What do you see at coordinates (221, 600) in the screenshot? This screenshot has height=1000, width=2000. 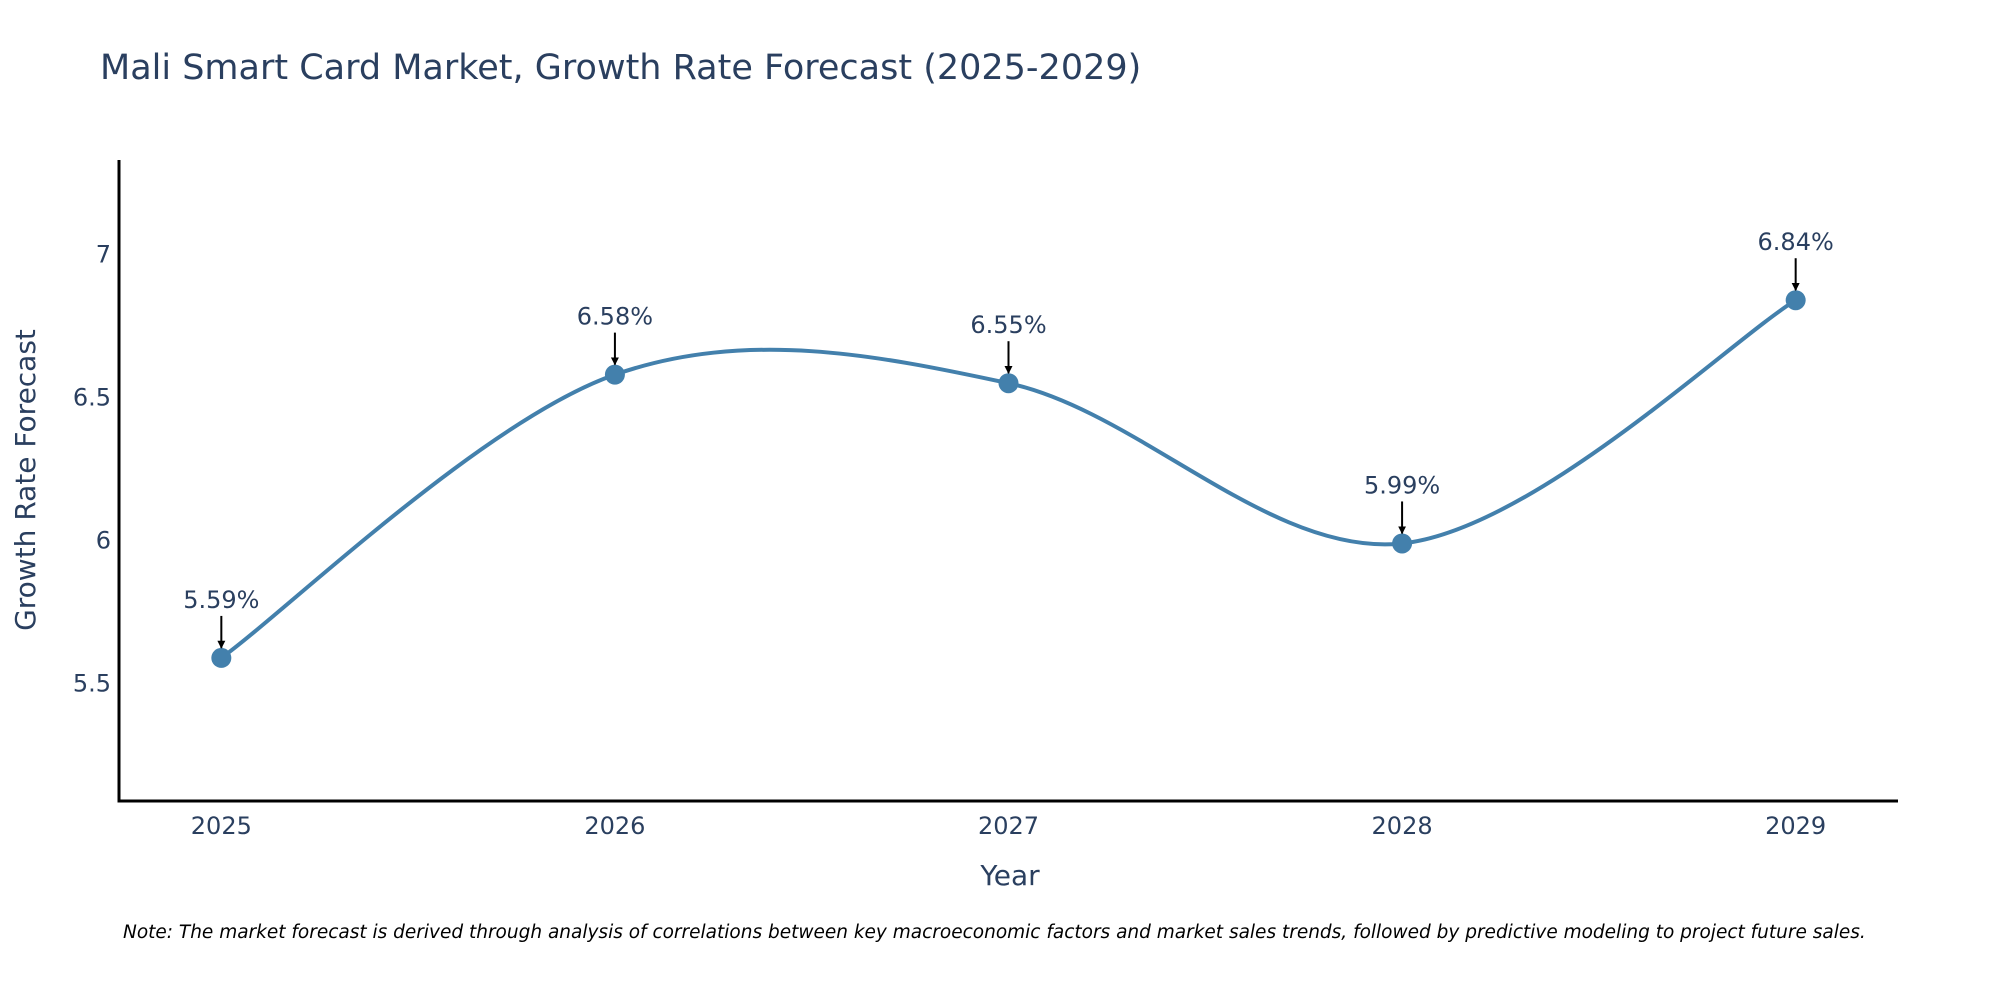 I see `data-label-2025: 5.59%` at bounding box center [221, 600].